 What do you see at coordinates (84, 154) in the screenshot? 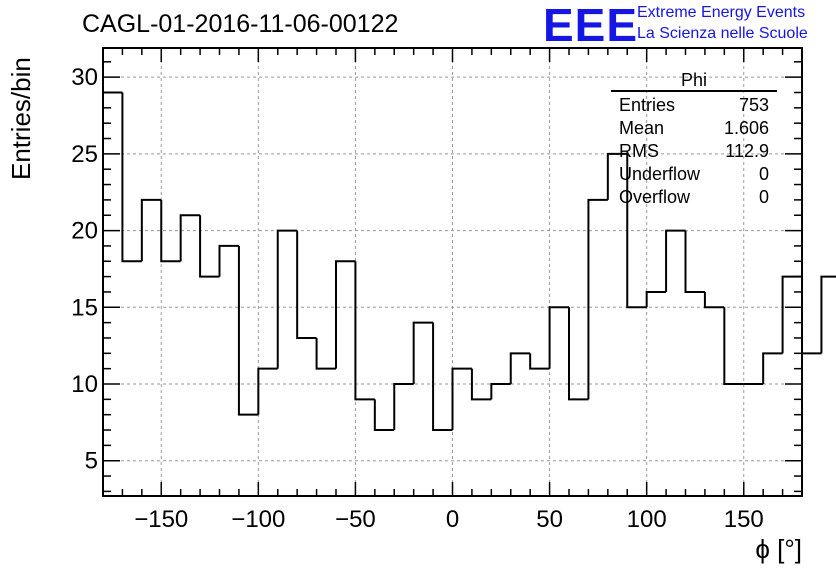
I see `y-tick-label: 25` at bounding box center [84, 154].